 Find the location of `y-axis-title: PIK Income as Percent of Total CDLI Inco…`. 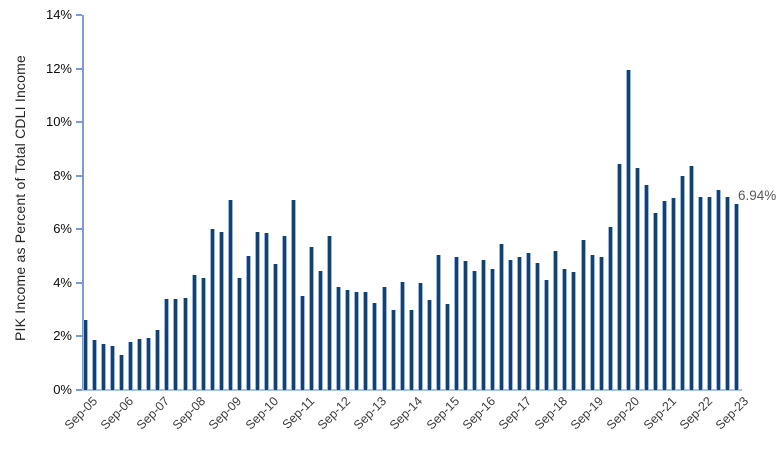

y-axis-title: PIK Income as Percent of Total CDLI Inco… is located at coordinates (20, 198).